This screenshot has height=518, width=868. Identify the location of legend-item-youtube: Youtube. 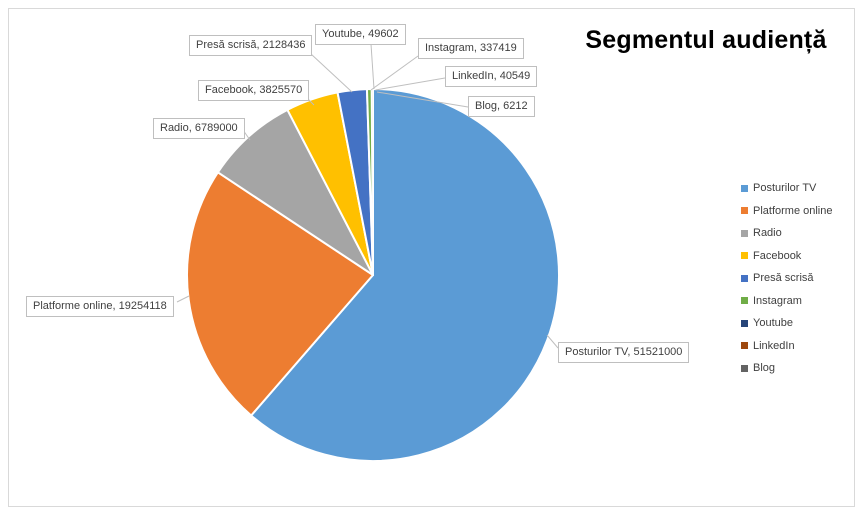
(787, 323).